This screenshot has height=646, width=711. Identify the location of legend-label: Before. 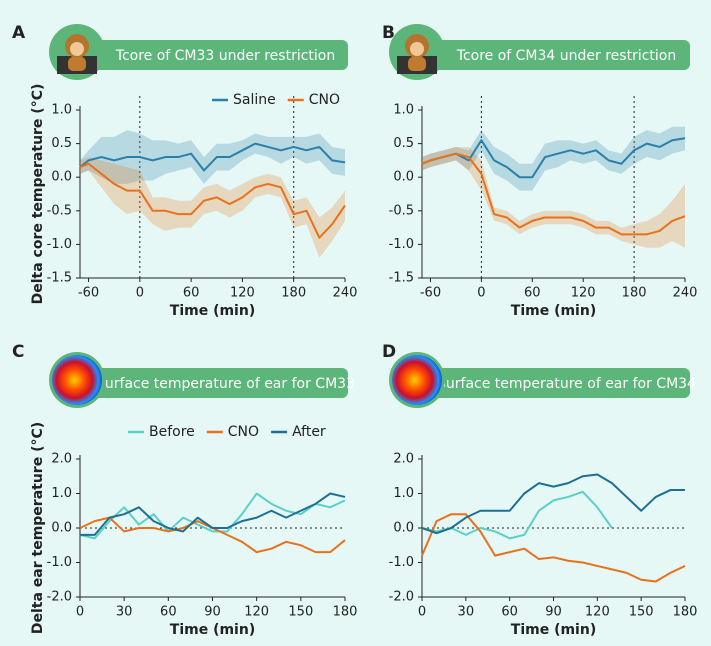
(172, 432).